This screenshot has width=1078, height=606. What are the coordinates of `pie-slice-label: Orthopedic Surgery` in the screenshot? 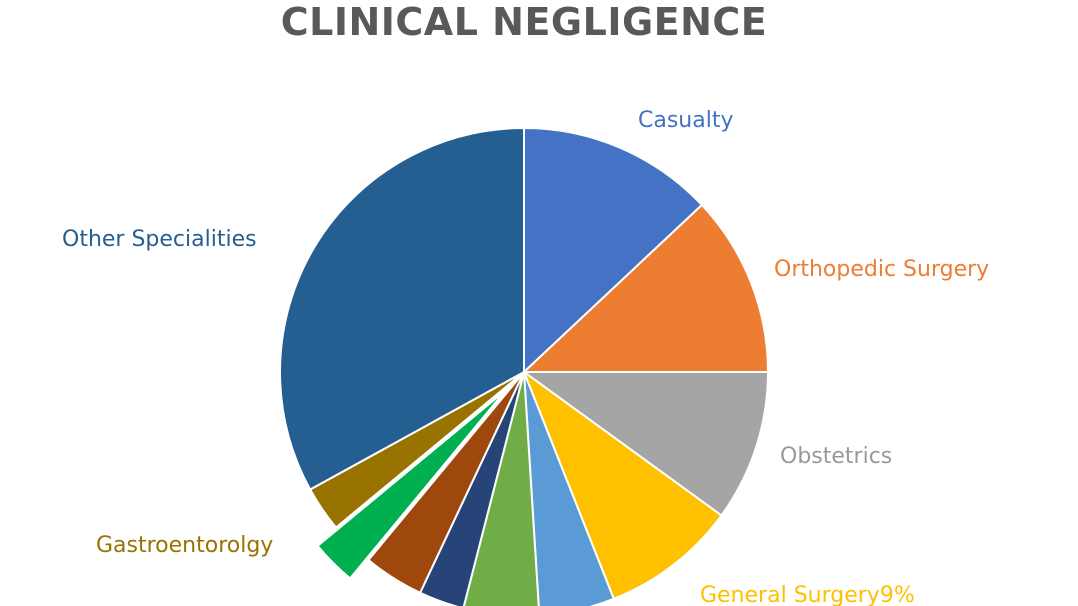 It's located at (881, 269).